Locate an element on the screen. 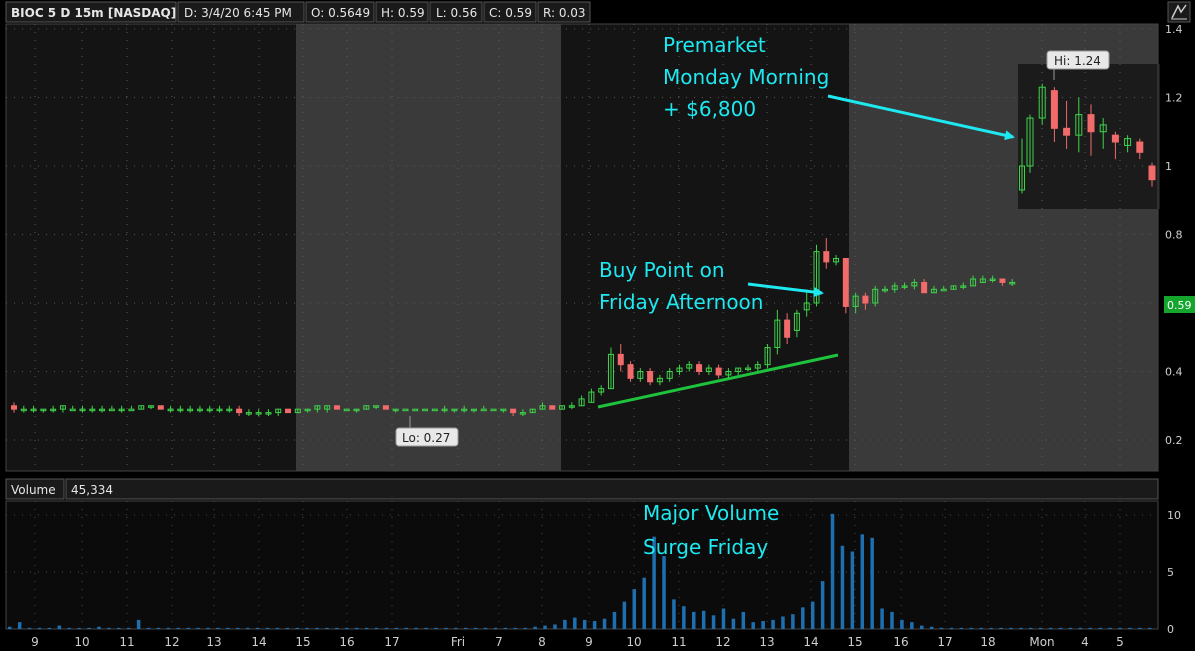 This screenshot has width=1195, height=651. volume-label: Volume is located at coordinates (33, 490).